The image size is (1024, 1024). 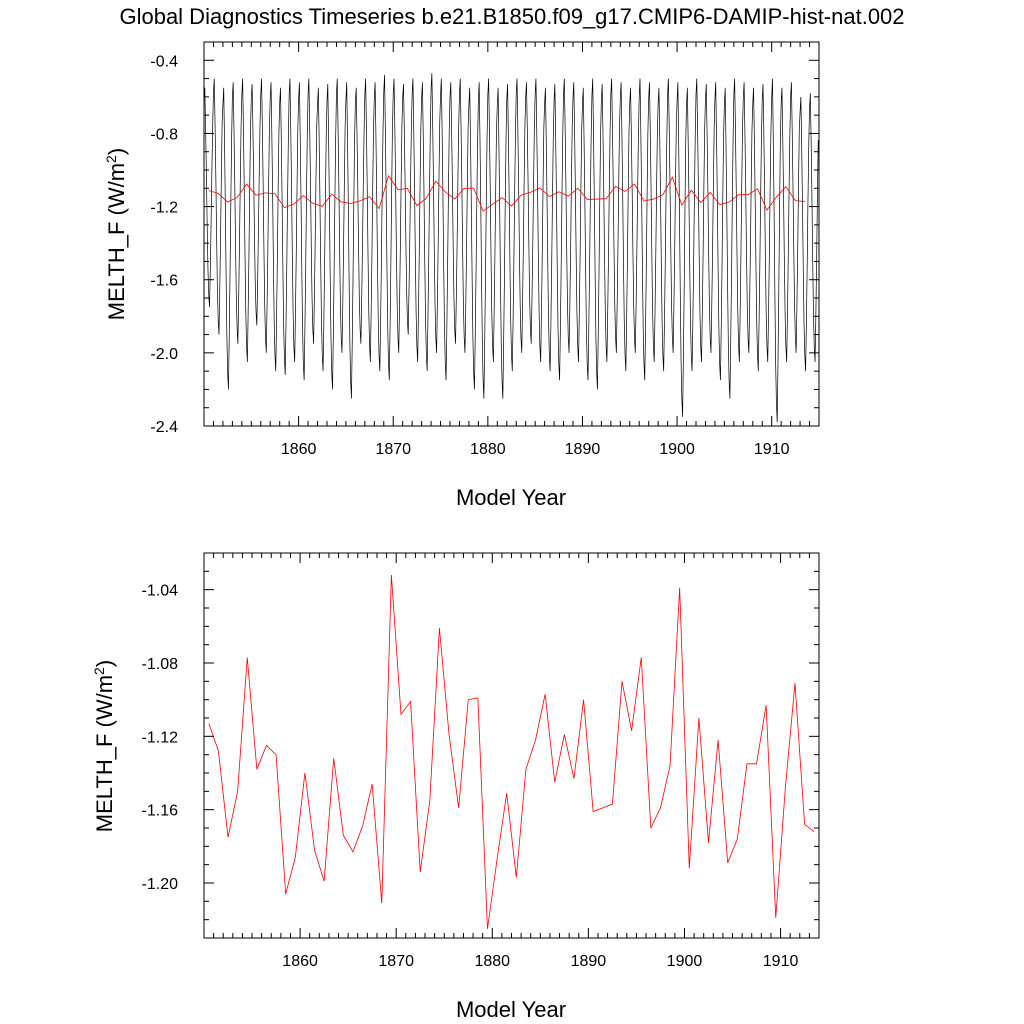 I want to click on bottom-y-tick-label: -1.20, so click(x=160, y=884).